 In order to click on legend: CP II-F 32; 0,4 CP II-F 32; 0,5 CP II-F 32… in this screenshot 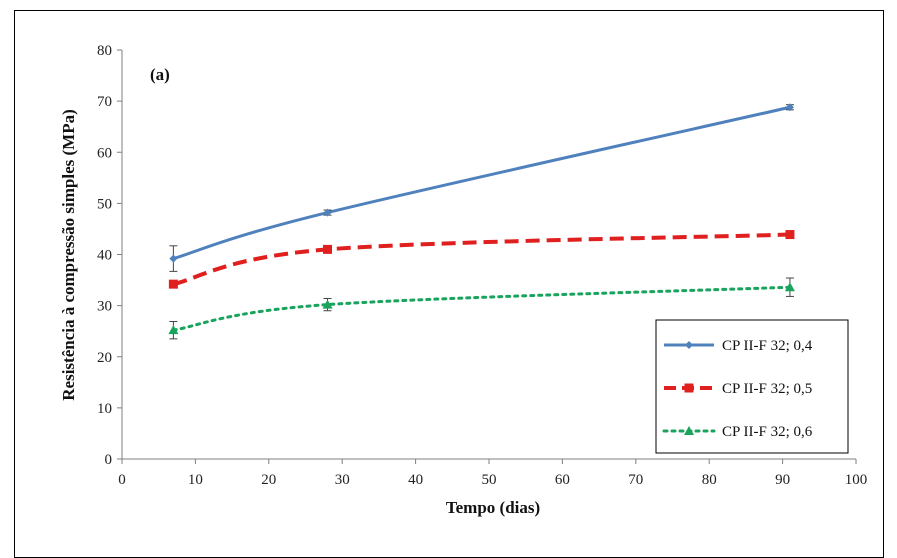, I will do `click(752, 386)`.